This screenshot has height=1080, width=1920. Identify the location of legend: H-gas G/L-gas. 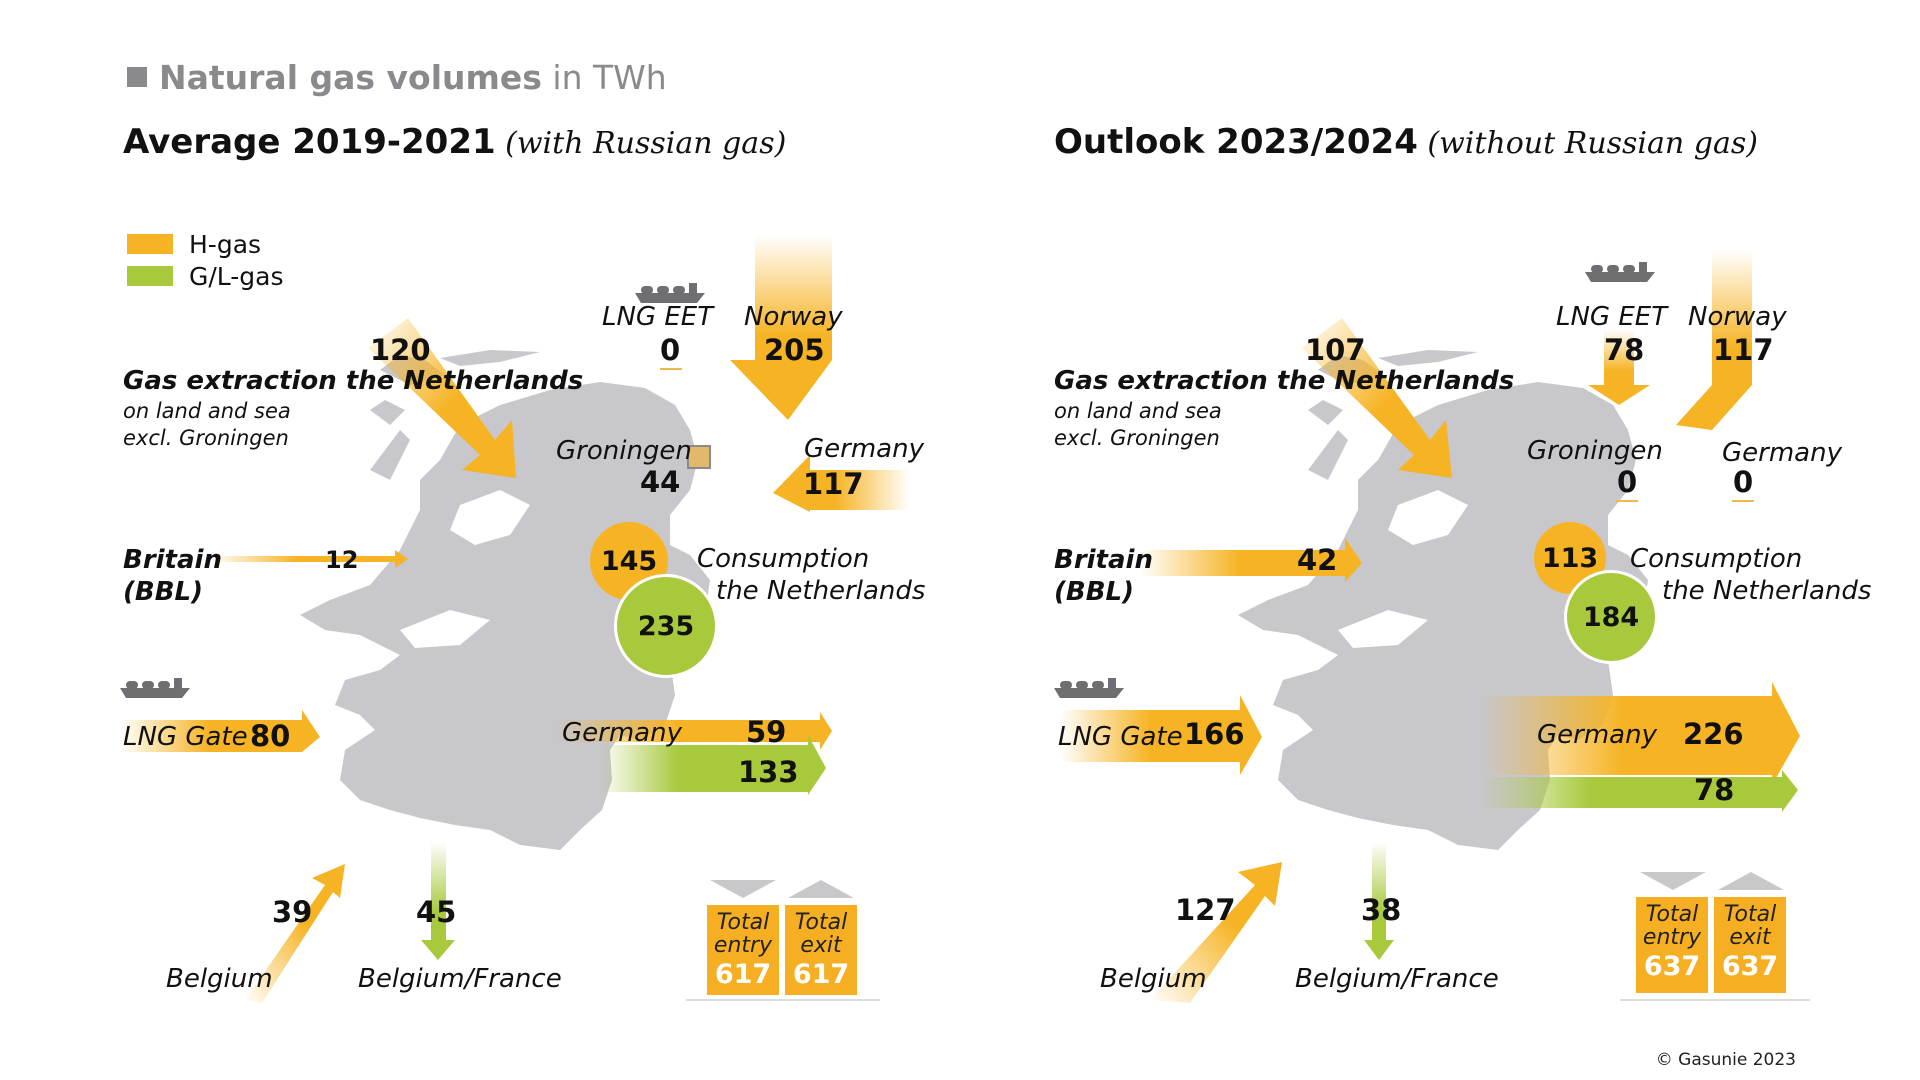
(205, 260).